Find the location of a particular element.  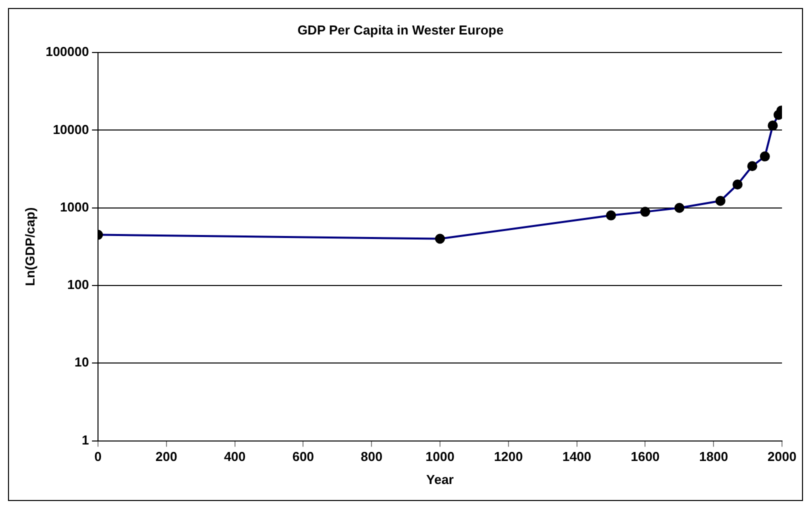

x-axis-title: Year is located at coordinates (440, 479).